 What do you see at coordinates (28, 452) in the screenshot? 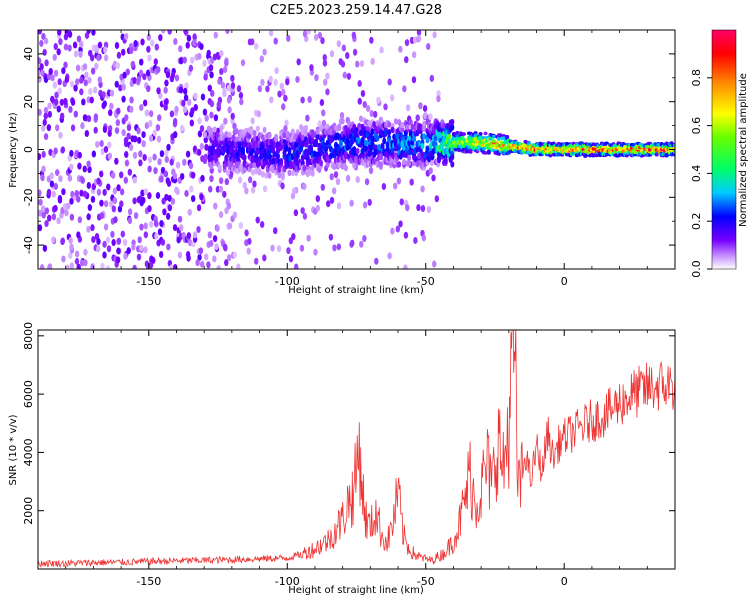
I see `snr-ytick-label: 4000` at bounding box center [28, 452].